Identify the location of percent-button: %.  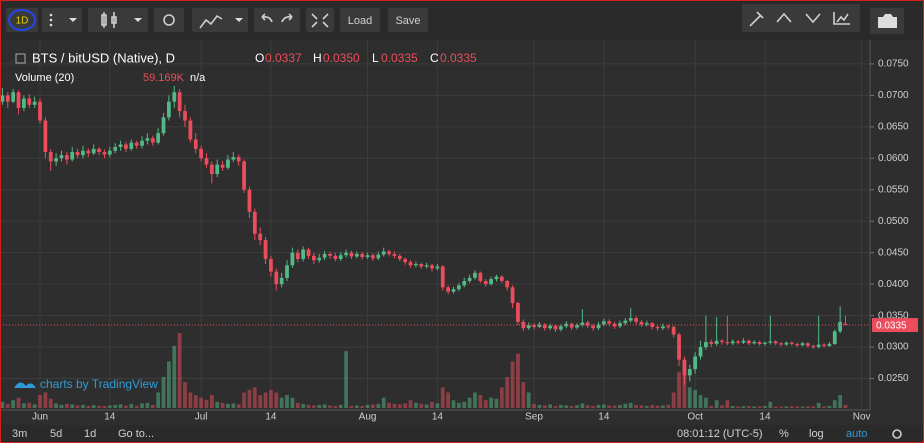
(784, 434).